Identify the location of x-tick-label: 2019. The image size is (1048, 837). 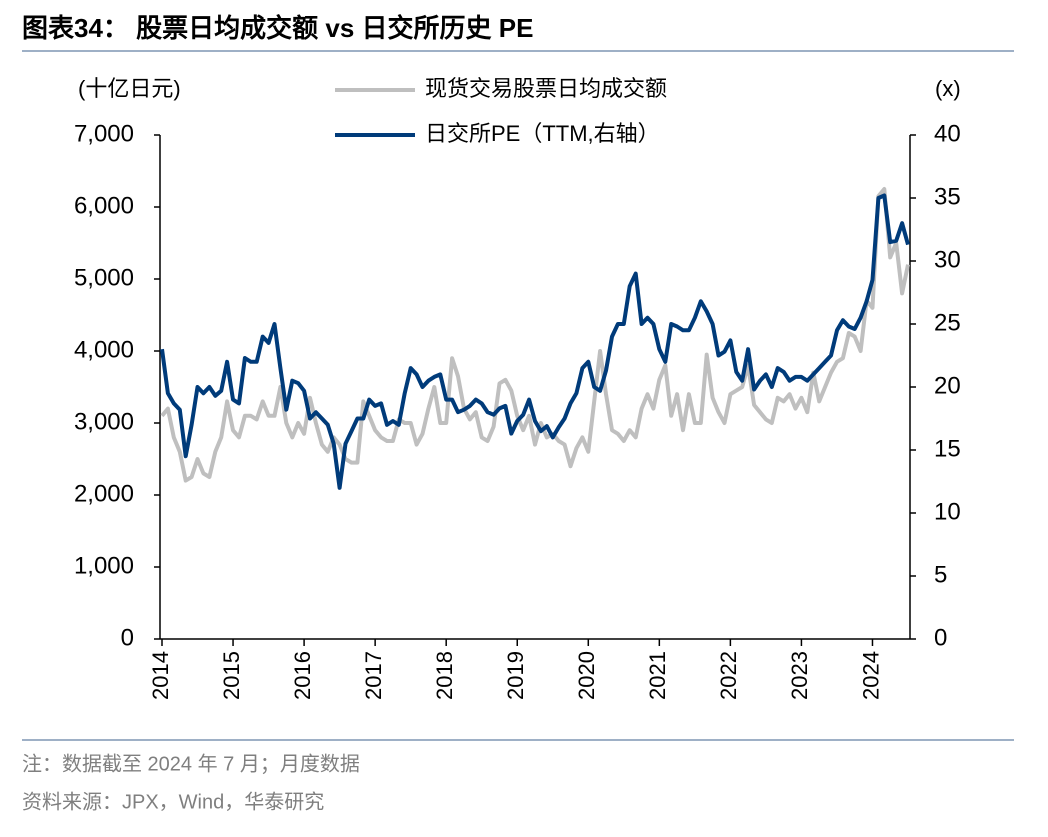
(515, 675).